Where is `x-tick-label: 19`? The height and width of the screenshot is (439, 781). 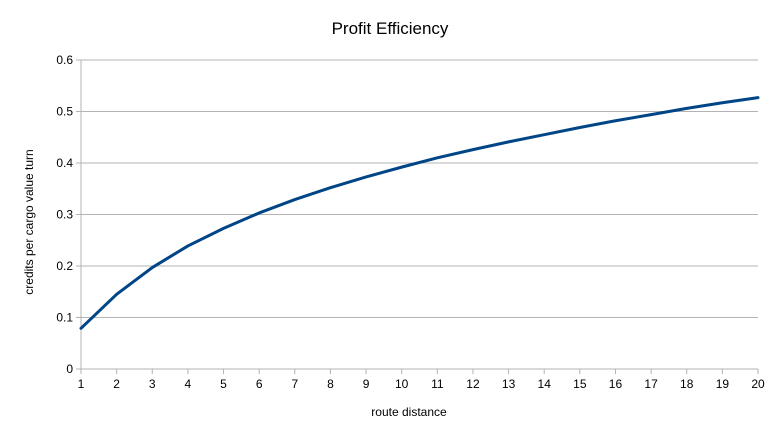 x-tick-label: 19 is located at coordinates (723, 384).